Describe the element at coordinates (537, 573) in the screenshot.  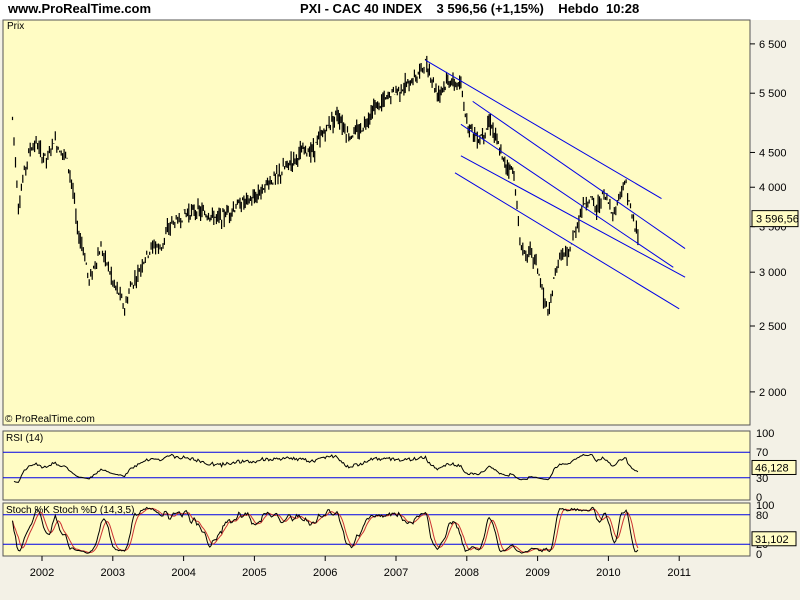
I see `x-tick-label: 2009` at that location.